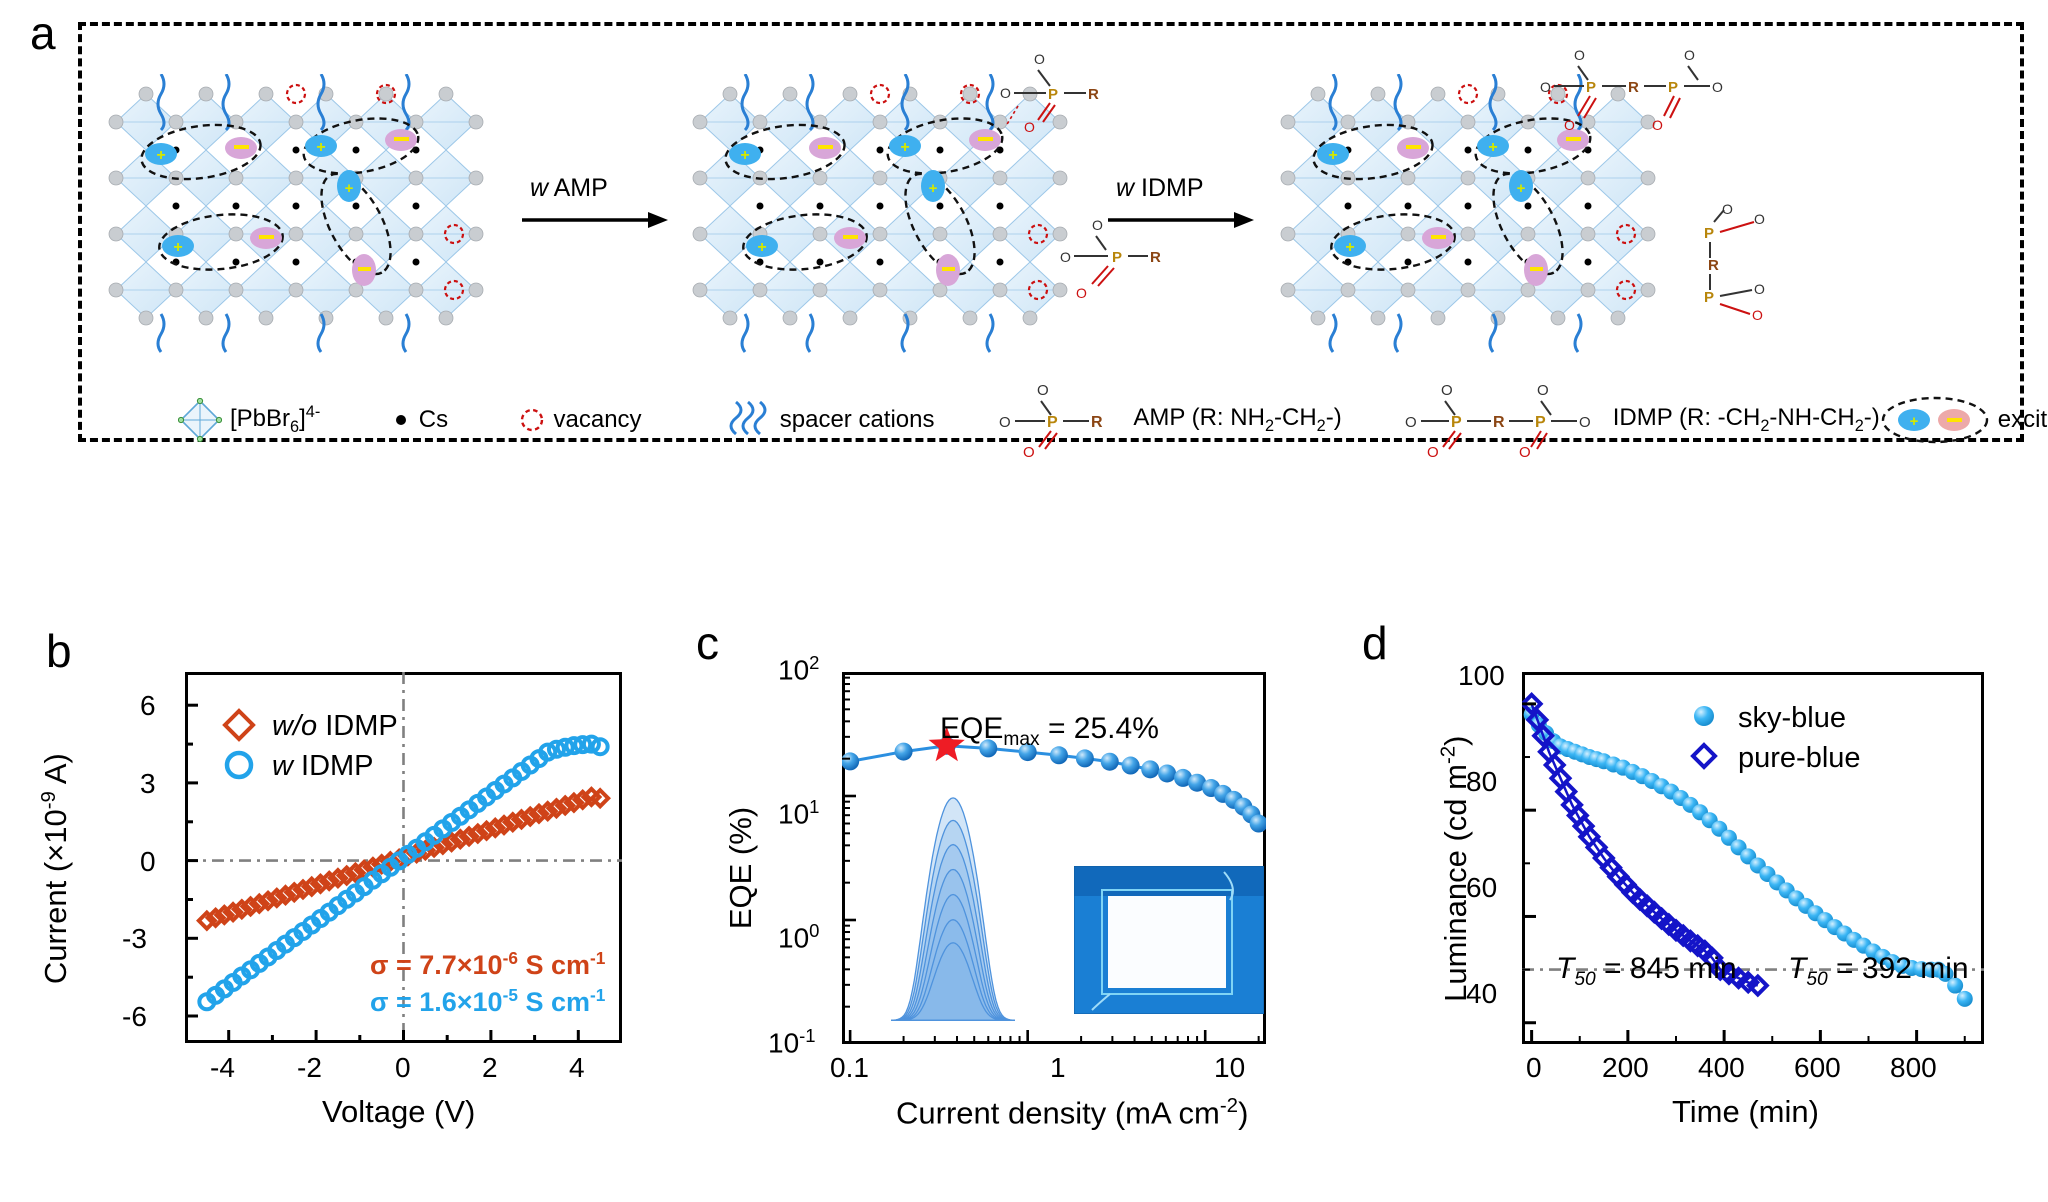 The image size is (2048, 1202). I want to click on cs-legend: Cs, so click(454, 420).